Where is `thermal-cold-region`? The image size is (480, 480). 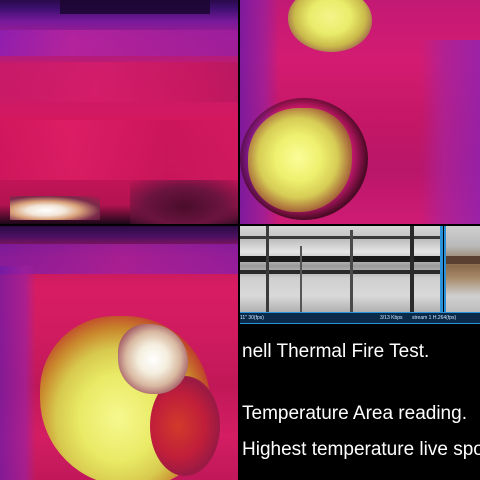 thermal-cold-region is located at coordinates (135, 7).